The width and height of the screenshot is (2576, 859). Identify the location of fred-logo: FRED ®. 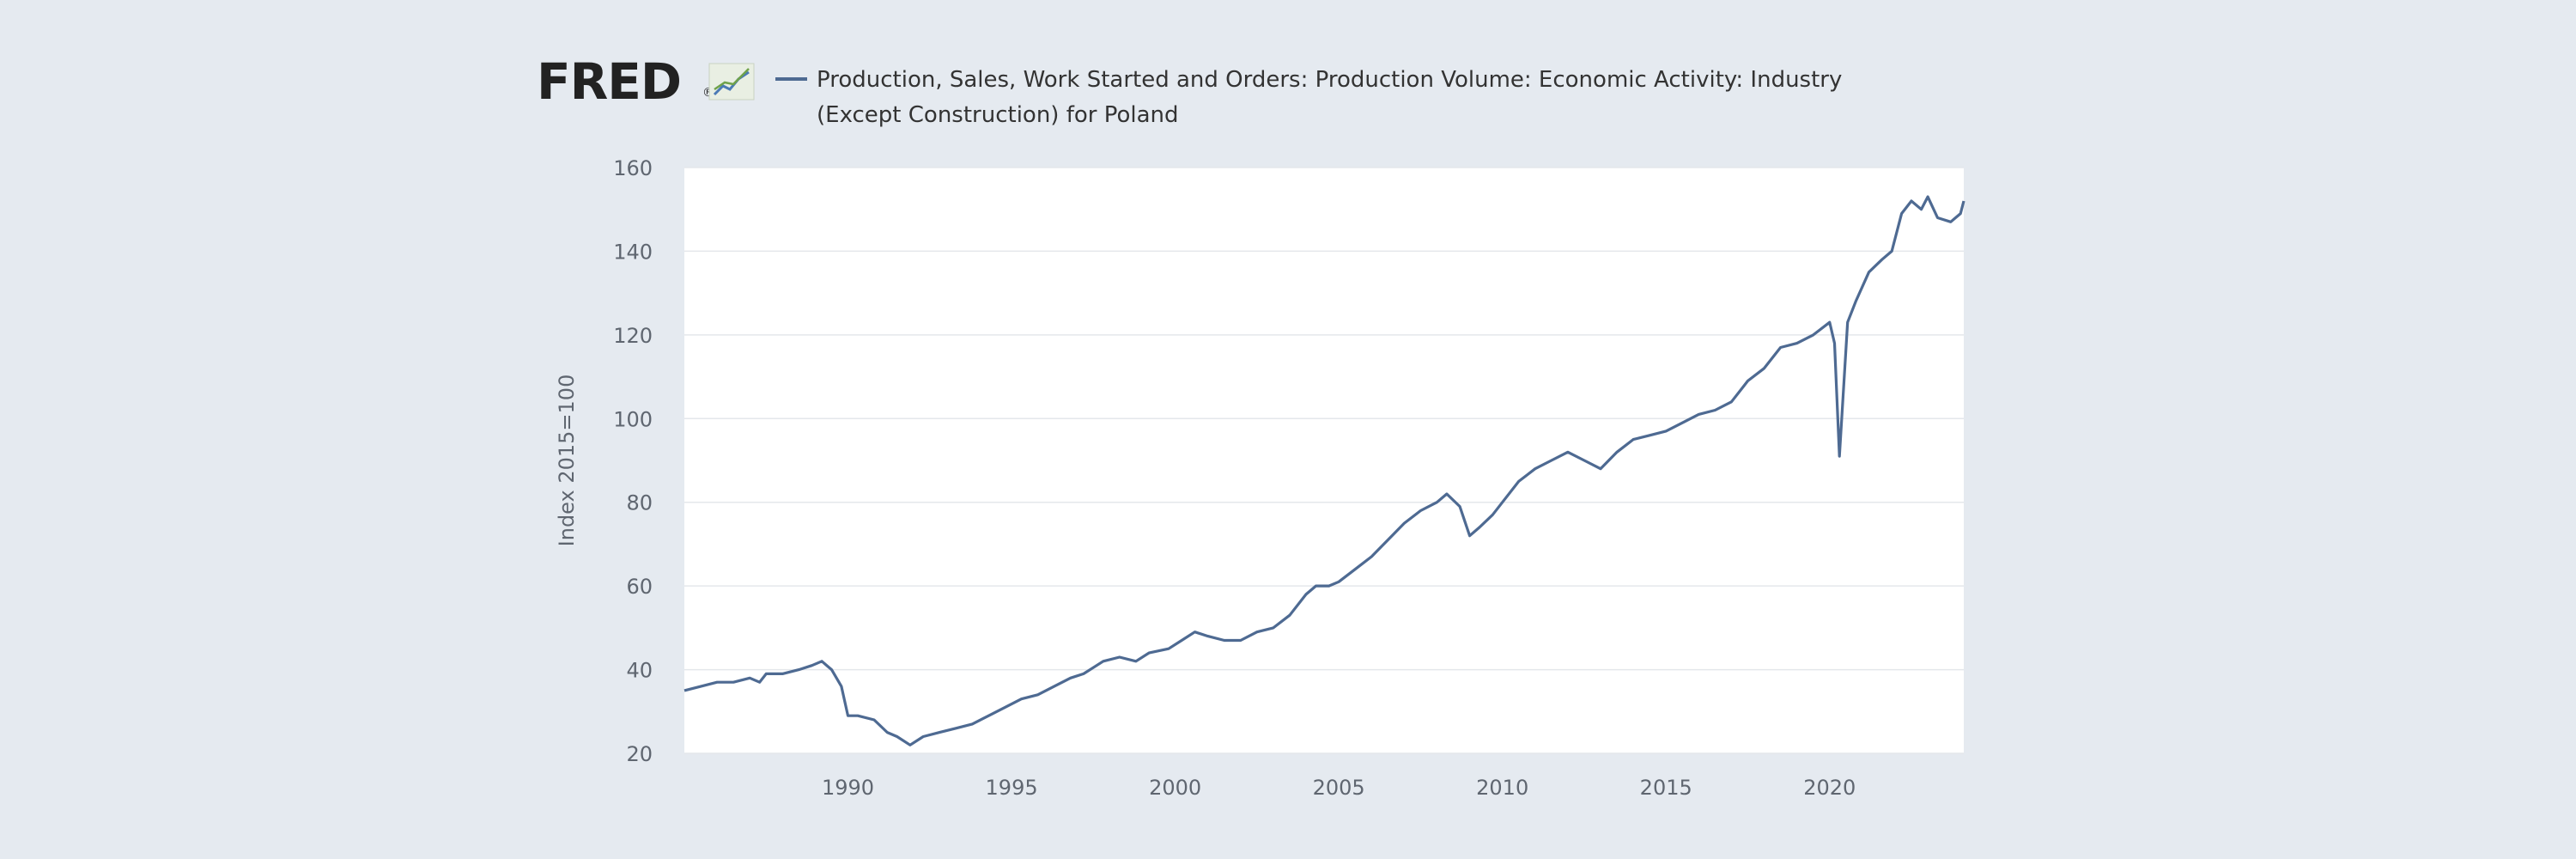
(646, 81).